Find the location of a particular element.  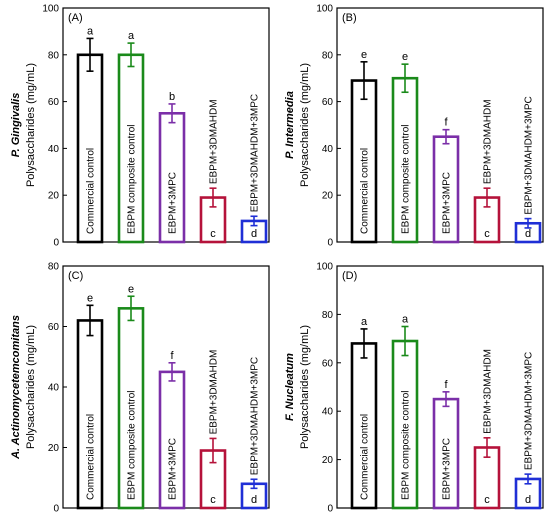

y-axis-organism-label: P. Gingivalis is located at coordinates (16, 125).